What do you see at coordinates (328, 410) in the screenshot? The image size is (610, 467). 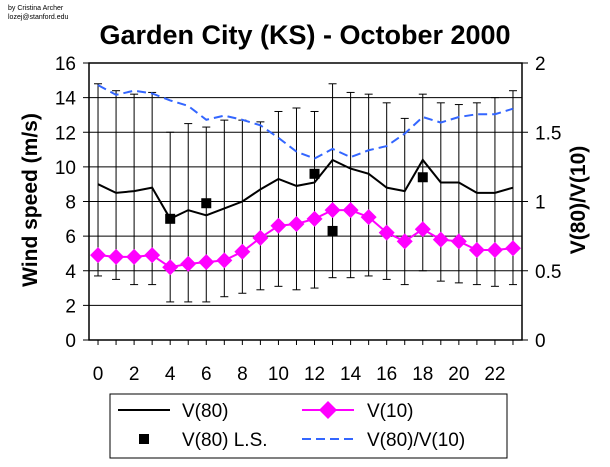 I see `legend-v10-diamond` at bounding box center [328, 410].